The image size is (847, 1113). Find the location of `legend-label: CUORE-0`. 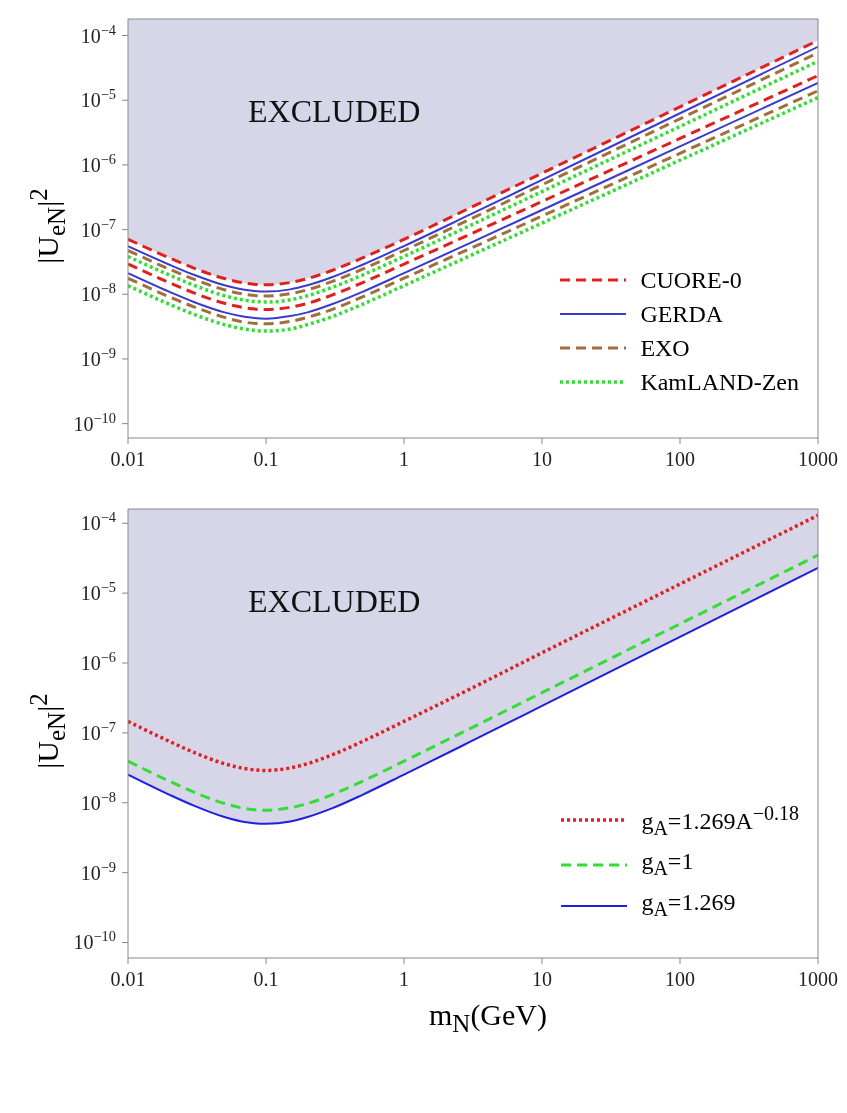

legend-label: CUORE-0 is located at coordinates (691, 280).